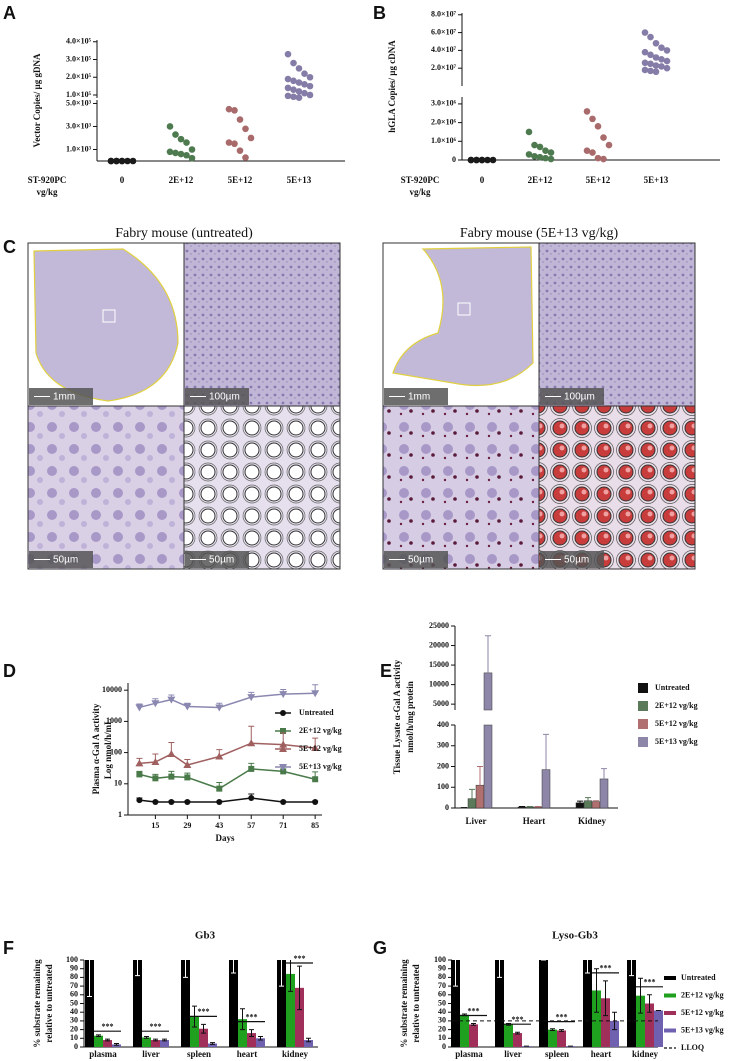  What do you see at coordinates (219, 825) in the screenshot?
I see `x-tick-label: 43` at bounding box center [219, 825].